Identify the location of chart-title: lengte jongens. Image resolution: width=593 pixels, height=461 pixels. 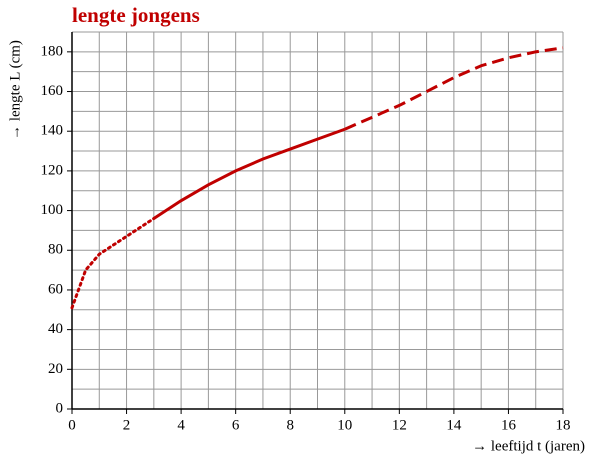
(136, 15).